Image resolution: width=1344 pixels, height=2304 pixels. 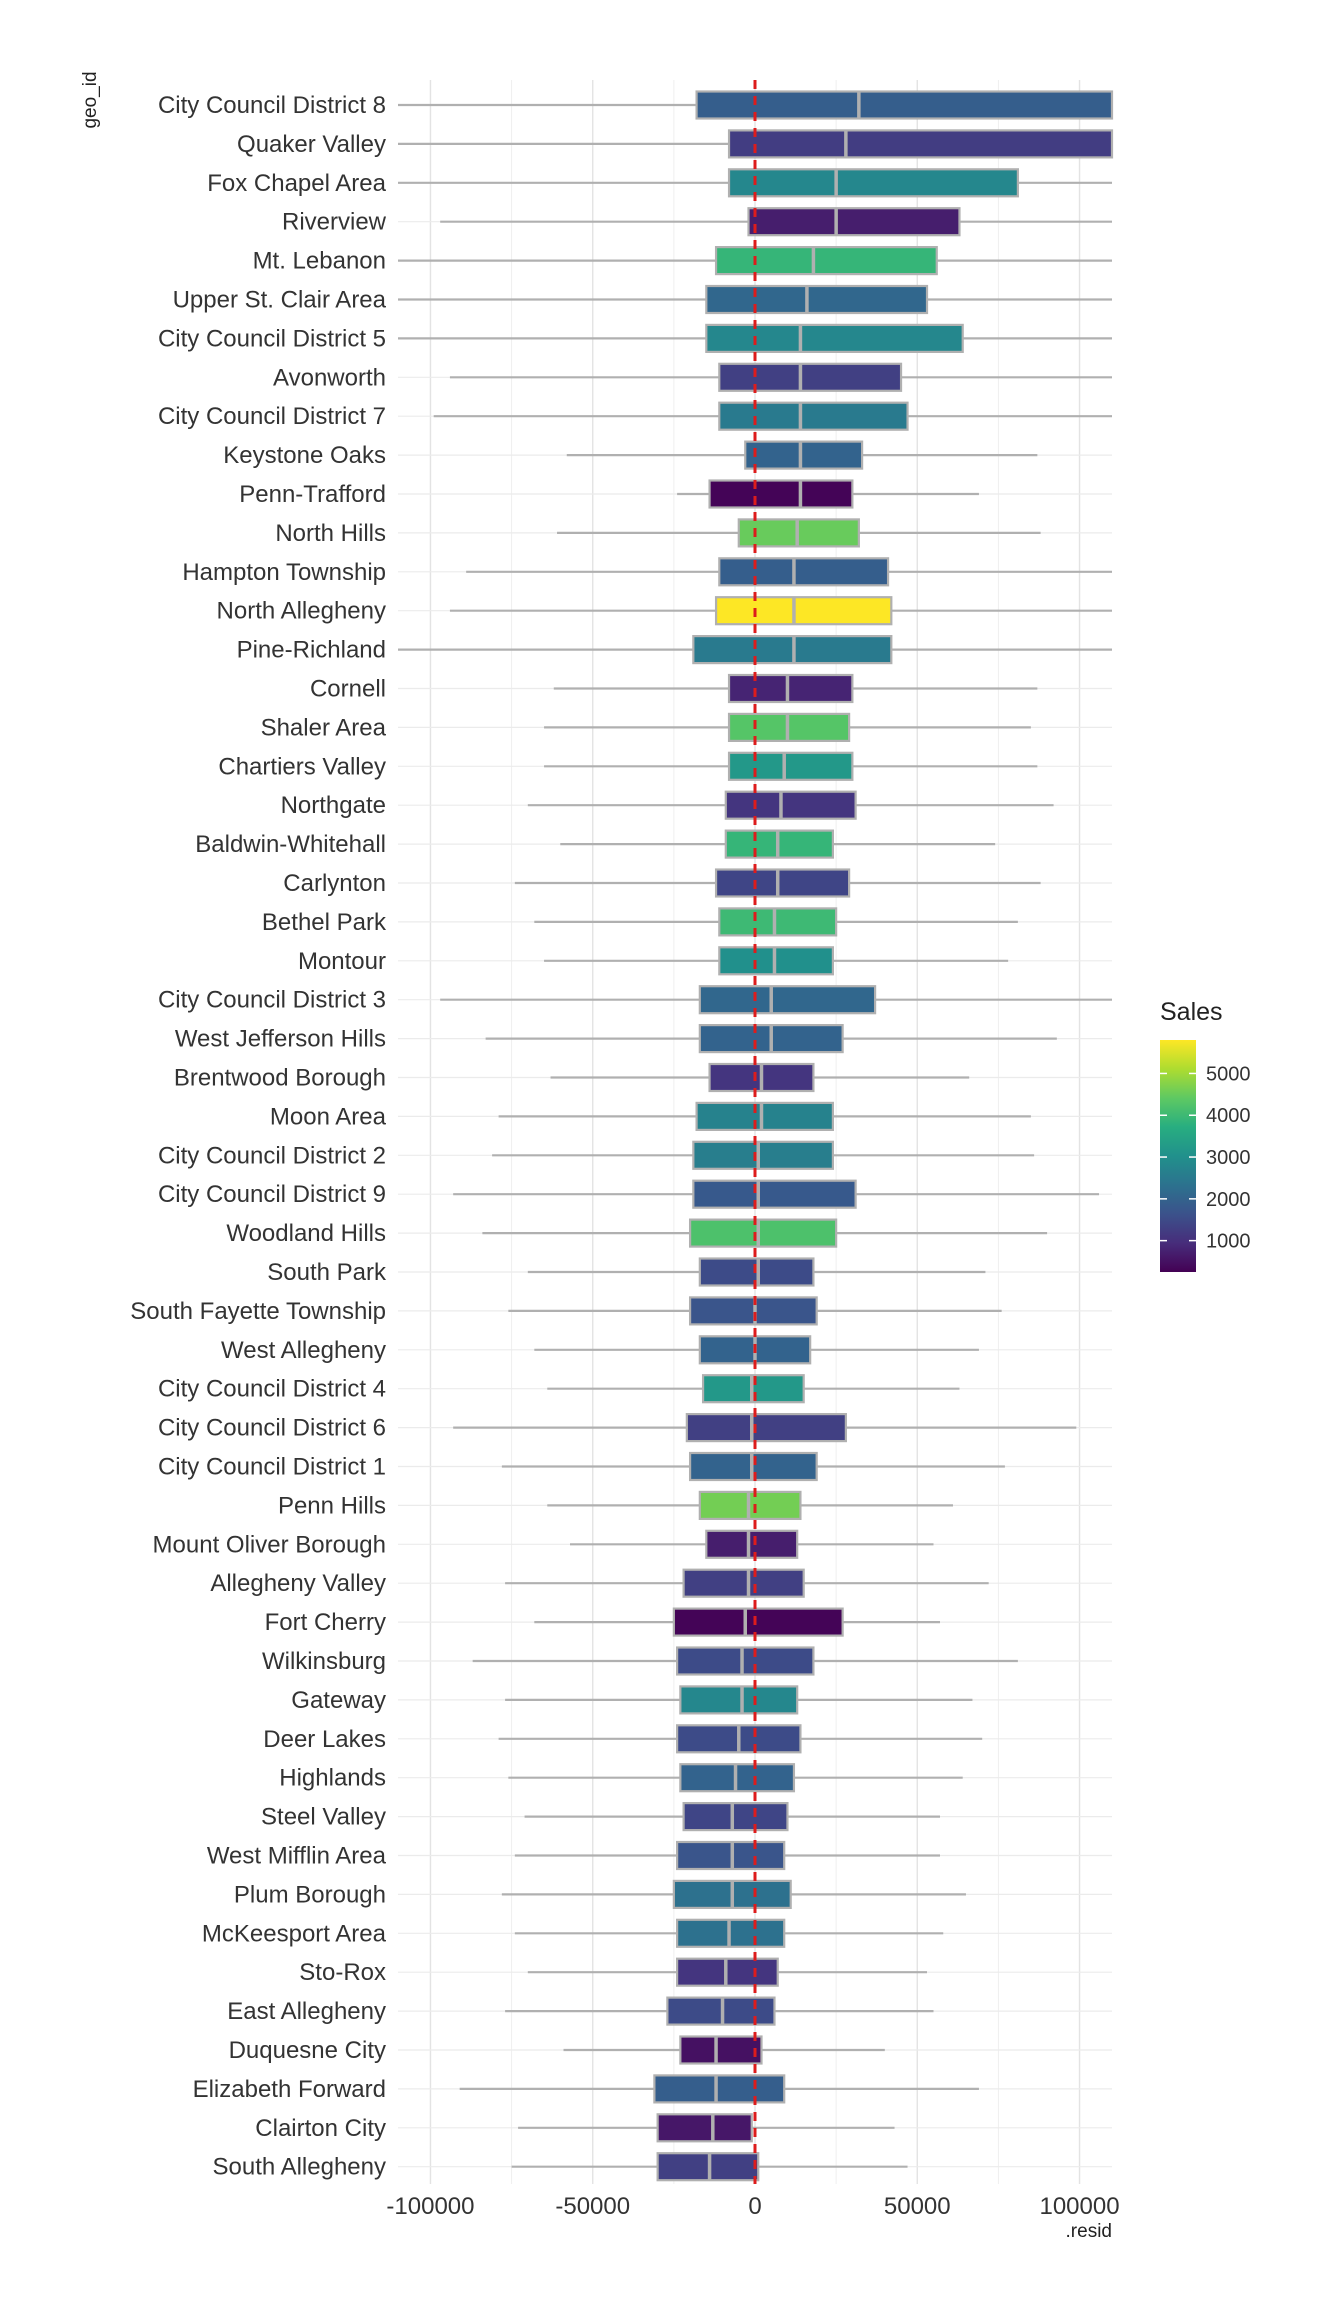 I want to click on legend-tick-label: 4000, so click(x=1228, y=1116).